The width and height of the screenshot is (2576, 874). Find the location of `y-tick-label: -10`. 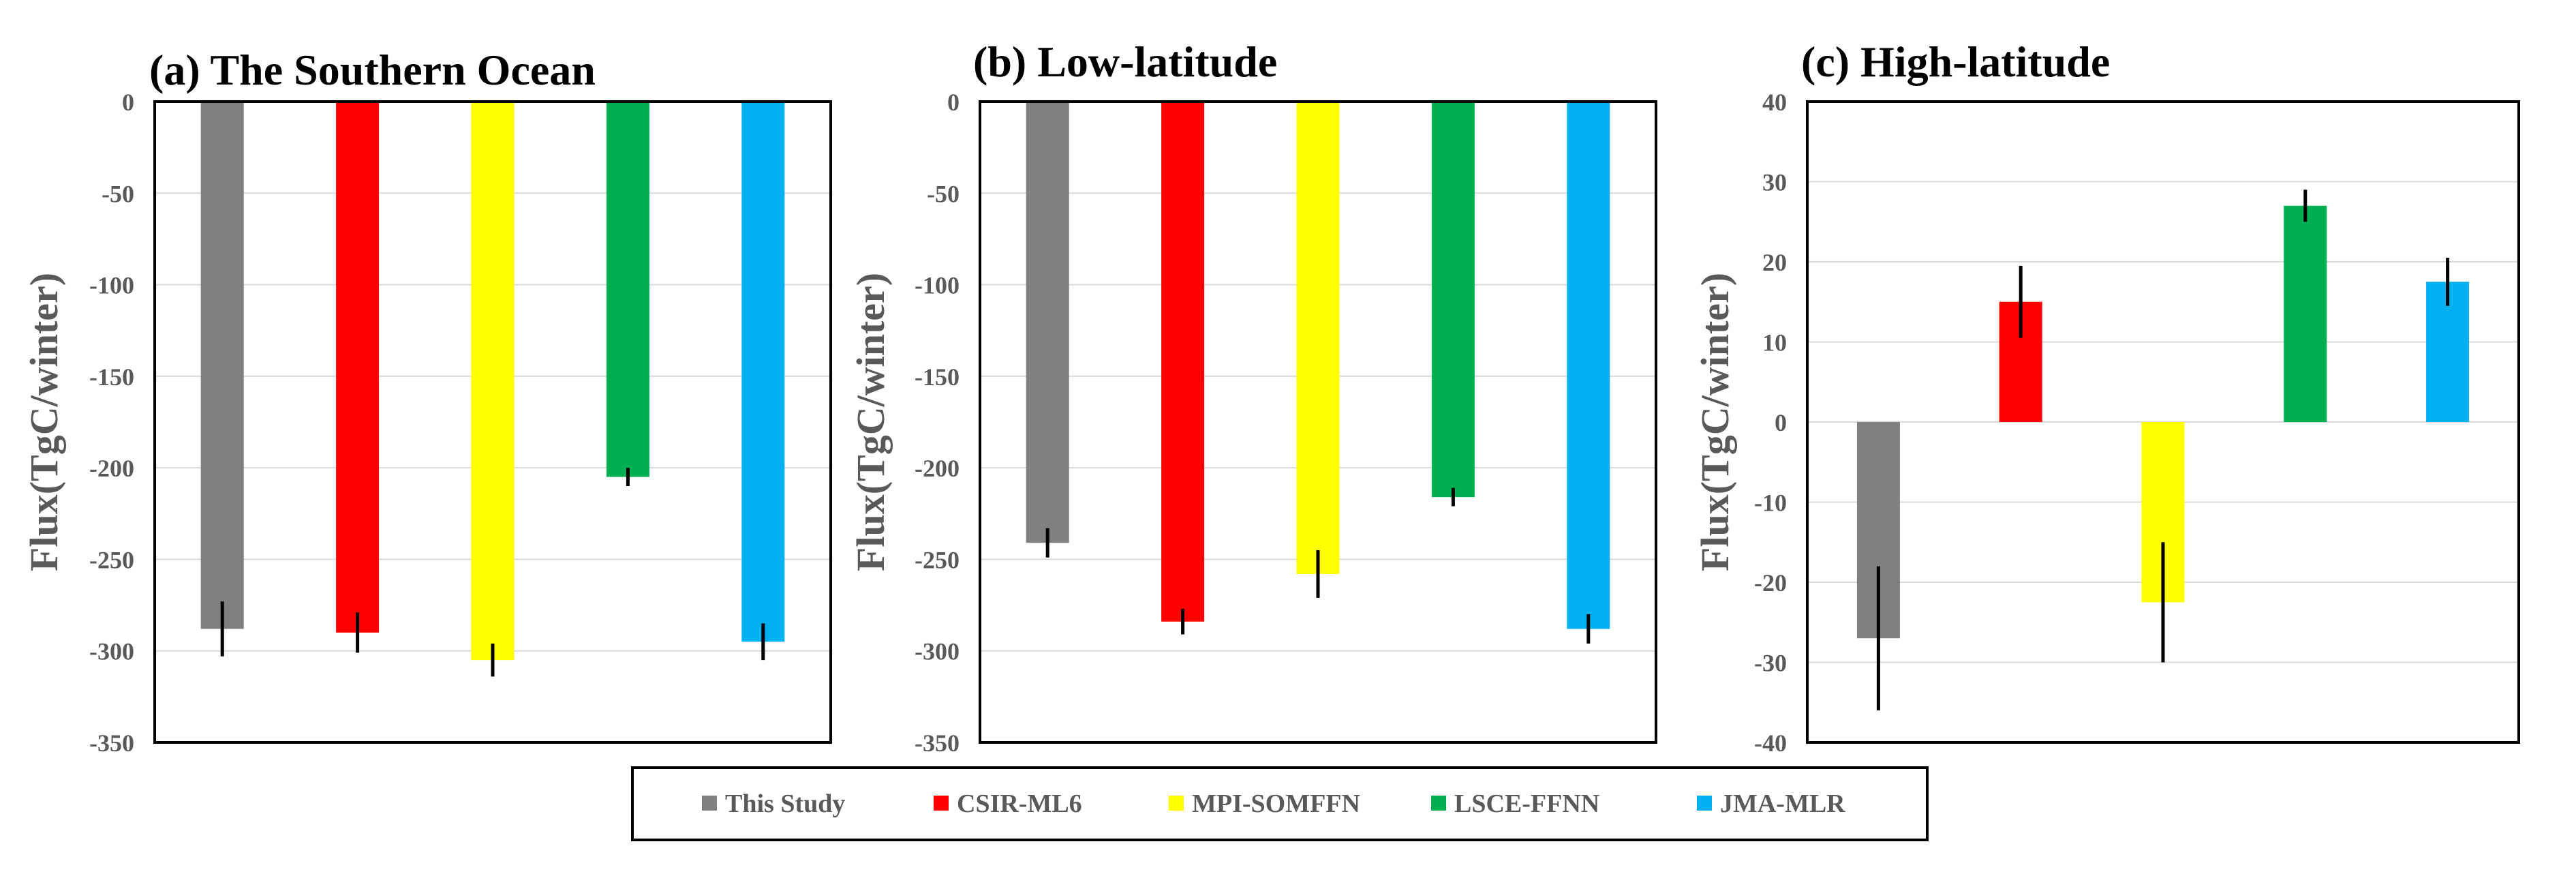

y-tick-label: -10 is located at coordinates (1770, 503).